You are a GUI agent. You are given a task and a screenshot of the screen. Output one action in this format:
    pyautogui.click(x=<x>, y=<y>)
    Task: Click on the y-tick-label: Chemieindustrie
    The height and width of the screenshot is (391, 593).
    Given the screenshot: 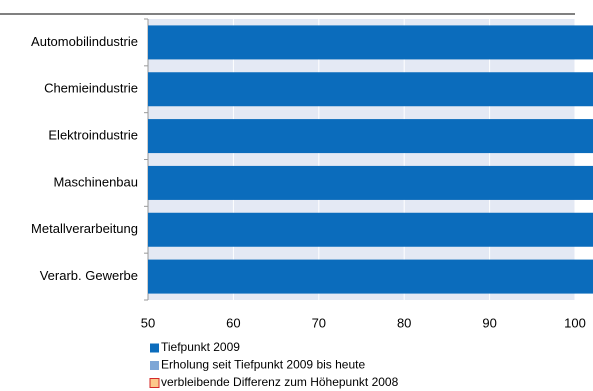 What is the action you would take?
    pyautogui.click(x=91, y=88)
    